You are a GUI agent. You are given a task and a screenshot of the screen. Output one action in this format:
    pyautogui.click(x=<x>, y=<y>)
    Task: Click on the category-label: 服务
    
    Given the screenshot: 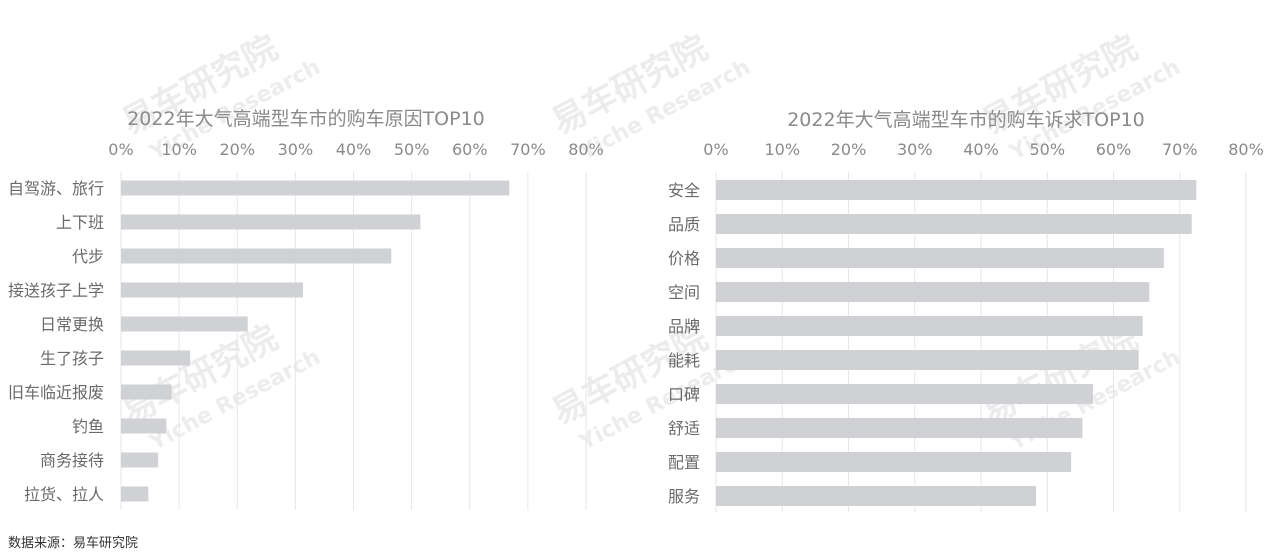 What is the action you would take?
    pyautogui.click(x=684, y=496)
    